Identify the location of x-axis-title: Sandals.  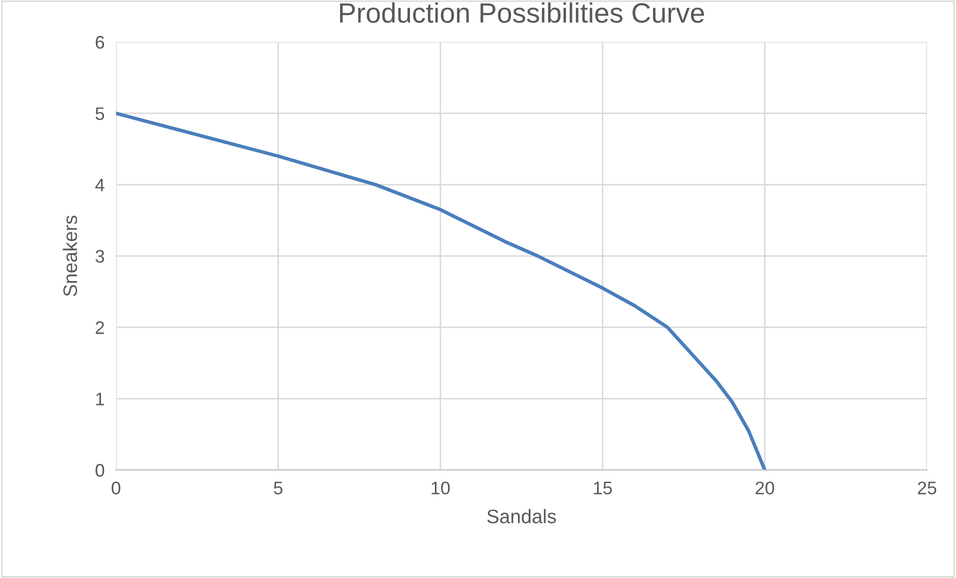
(521, 516).